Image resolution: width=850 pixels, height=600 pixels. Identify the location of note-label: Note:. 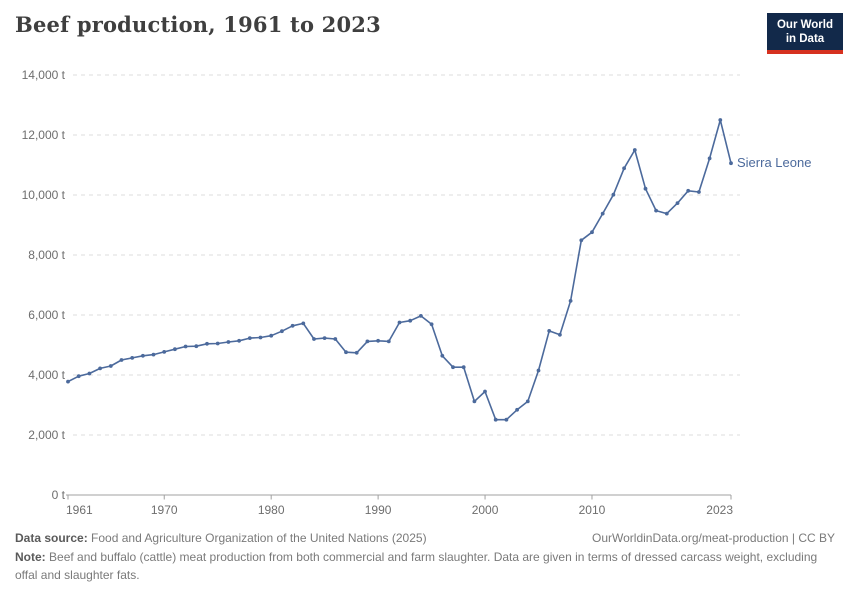
(30, 557).